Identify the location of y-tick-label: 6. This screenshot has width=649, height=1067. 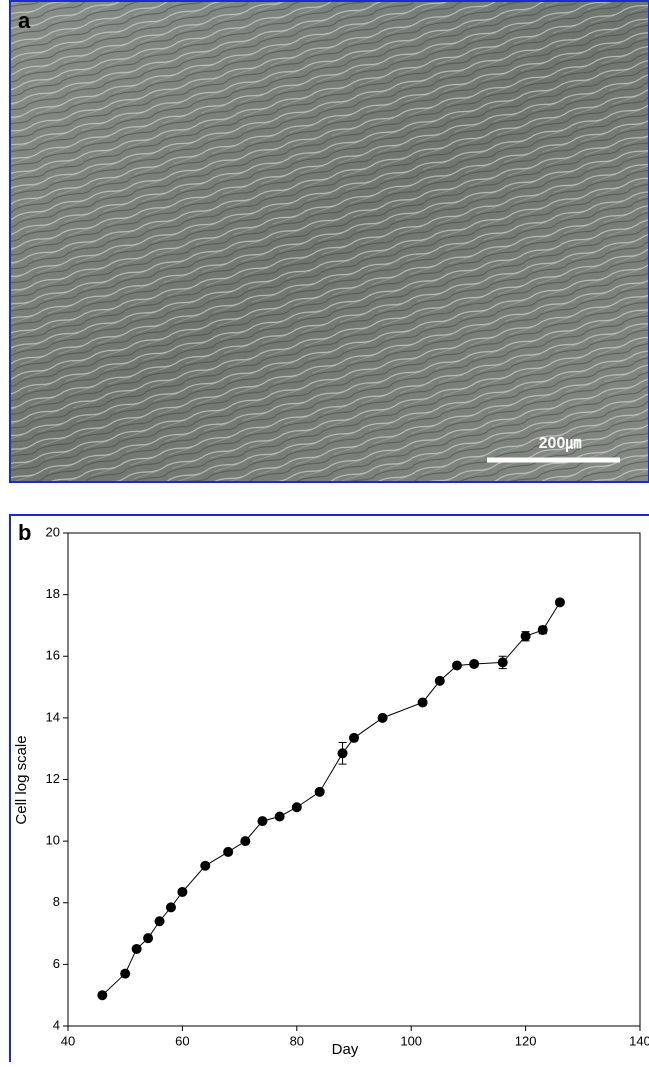
(56, 963).